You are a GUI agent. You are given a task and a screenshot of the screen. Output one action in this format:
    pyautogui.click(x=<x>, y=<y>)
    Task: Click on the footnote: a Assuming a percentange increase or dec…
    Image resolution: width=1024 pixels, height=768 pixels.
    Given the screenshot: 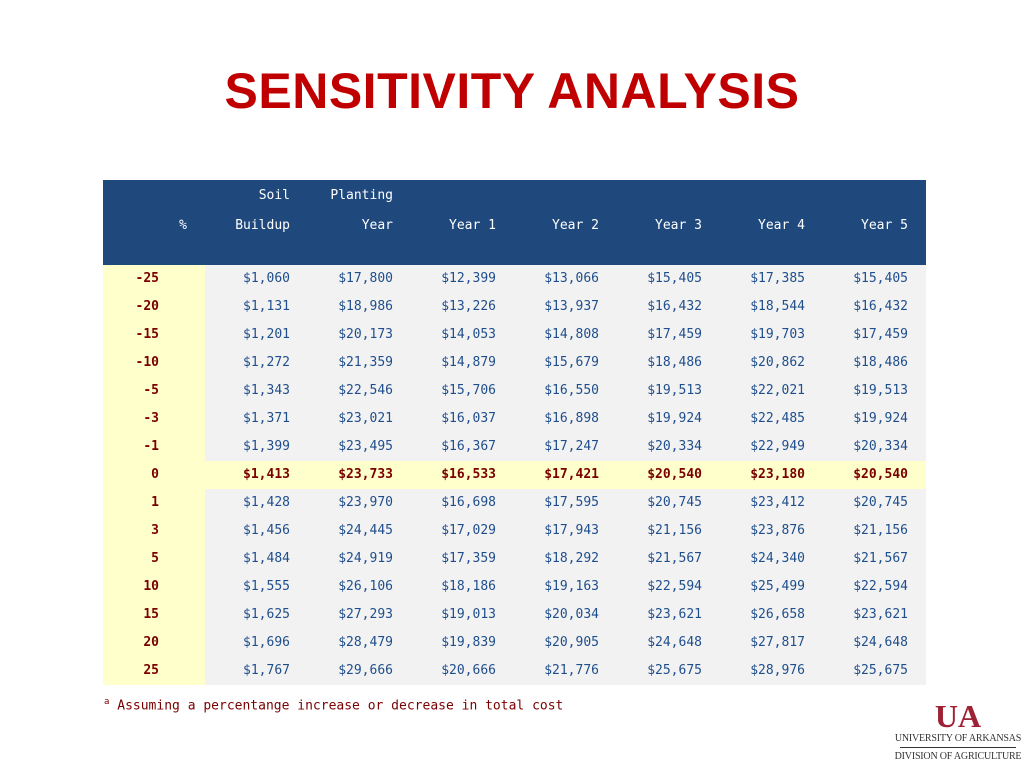 What is the action you would take?
    pyautogui.click(x=333, y=705)
    